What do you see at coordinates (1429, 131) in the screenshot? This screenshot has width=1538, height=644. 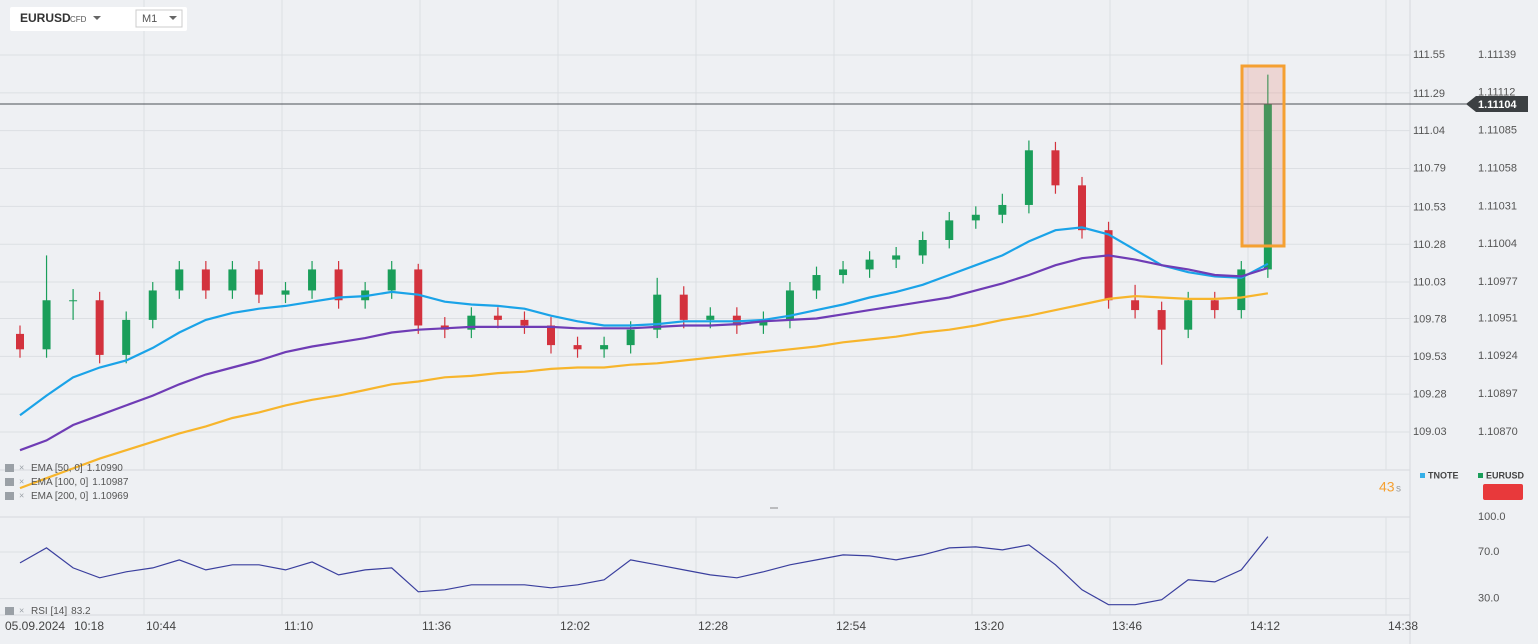 I see `y2-tick-label: 111.04` at bounding box center [1429, 131].